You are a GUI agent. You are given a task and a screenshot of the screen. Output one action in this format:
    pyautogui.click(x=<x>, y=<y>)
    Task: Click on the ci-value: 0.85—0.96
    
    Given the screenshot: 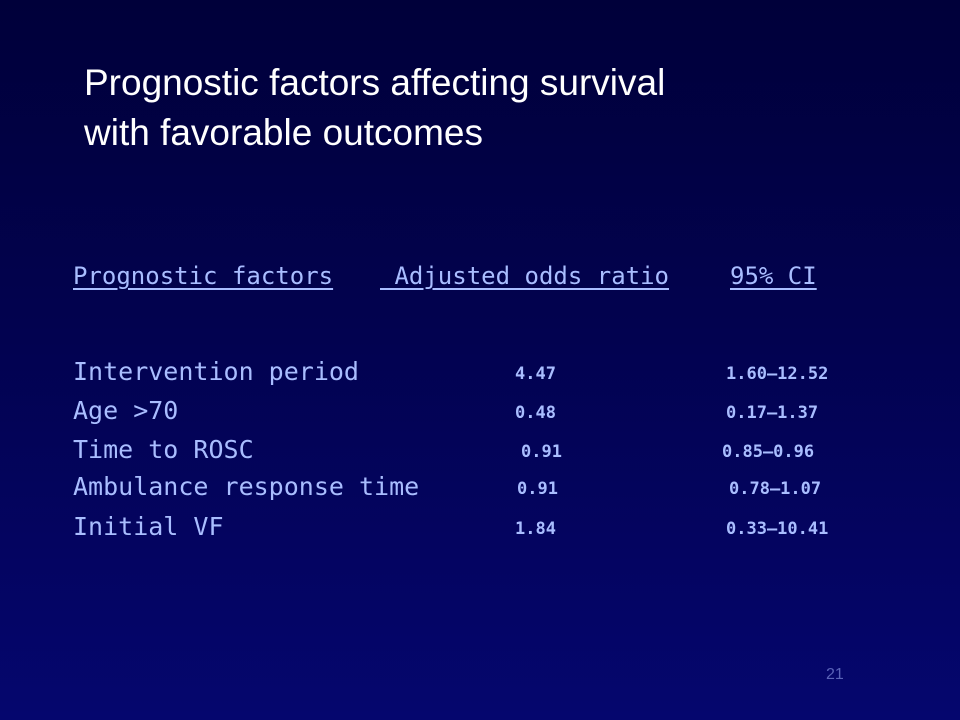 What is the action you would take?
    pyautogui.click(x=768, y=452)
    